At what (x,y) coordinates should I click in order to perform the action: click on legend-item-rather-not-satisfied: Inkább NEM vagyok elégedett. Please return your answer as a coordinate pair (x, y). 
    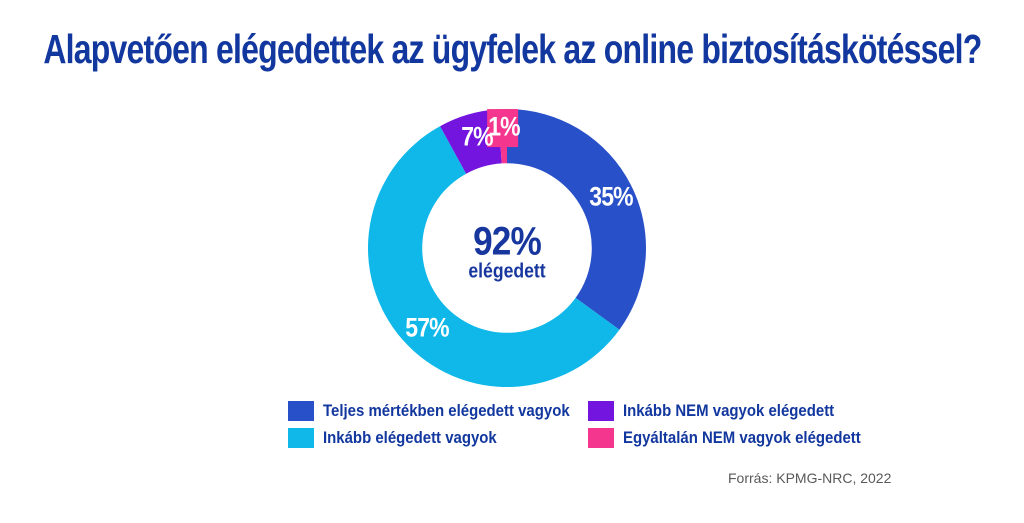
    Looking at the image, I should click on (725, 411).